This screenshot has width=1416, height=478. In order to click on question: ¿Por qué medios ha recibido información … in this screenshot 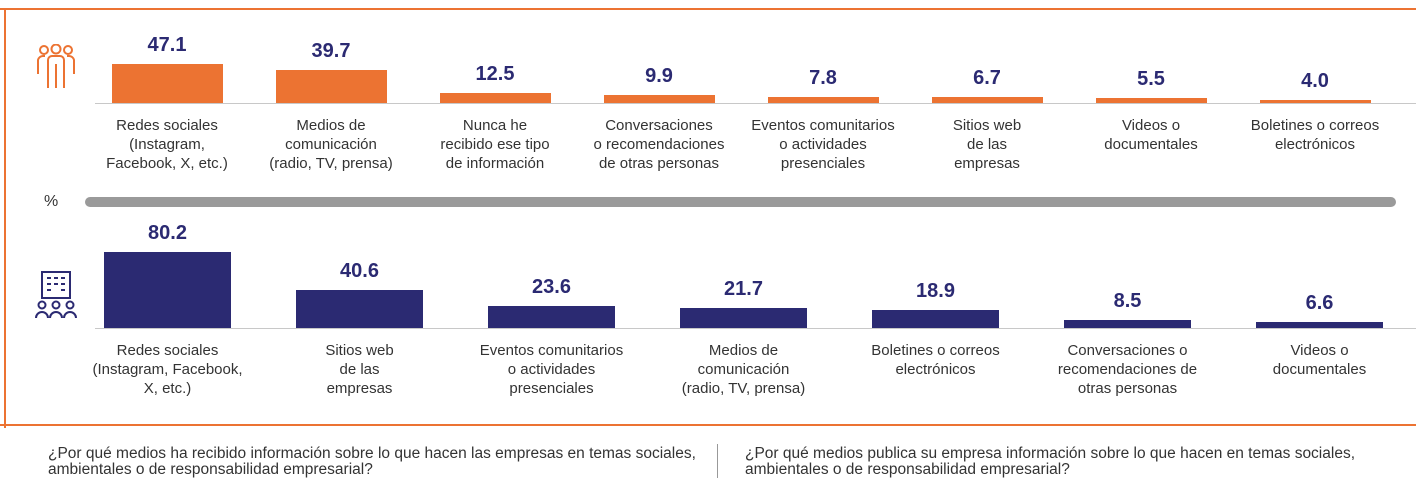, I will do `click(372, 461)`.